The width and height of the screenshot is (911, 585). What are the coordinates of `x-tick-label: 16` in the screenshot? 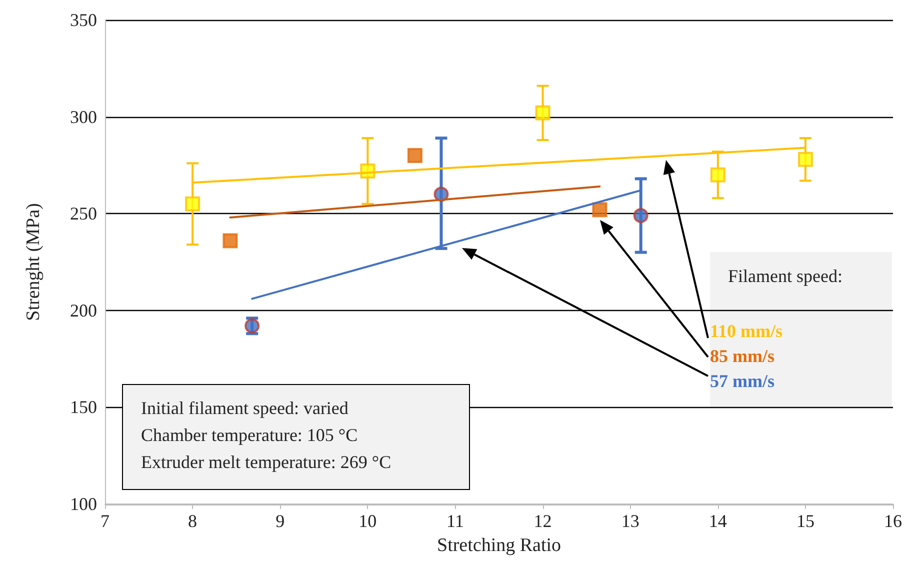 It's located at (893, 521).